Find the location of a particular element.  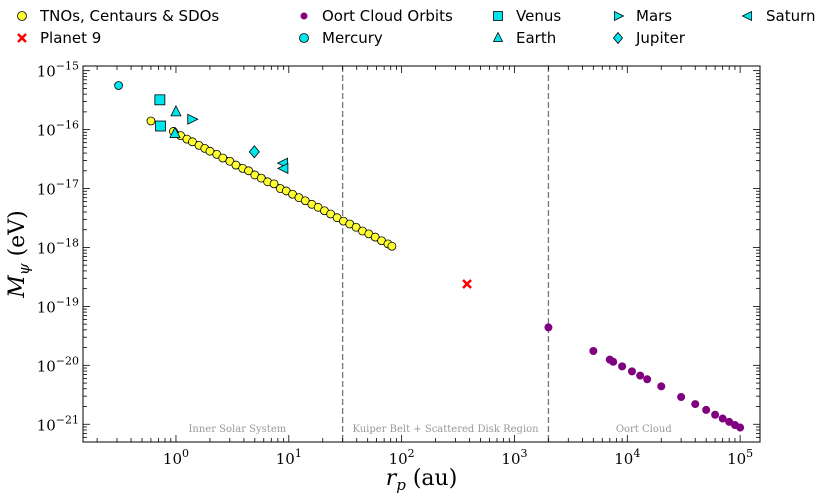

legend-marker-saturn is located at coordinates (746, 16).